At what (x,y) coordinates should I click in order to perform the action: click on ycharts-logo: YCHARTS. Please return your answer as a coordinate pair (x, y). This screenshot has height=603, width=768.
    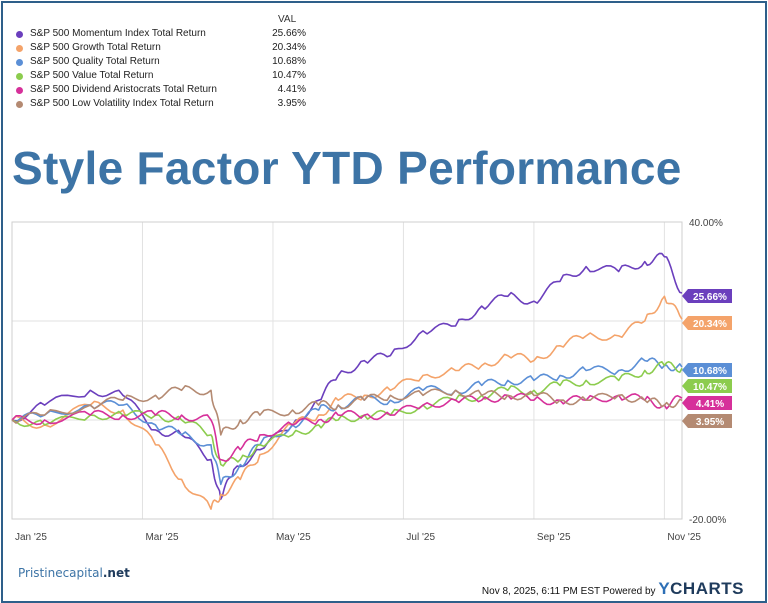
    Looking at the image, I should click on (701, 588).